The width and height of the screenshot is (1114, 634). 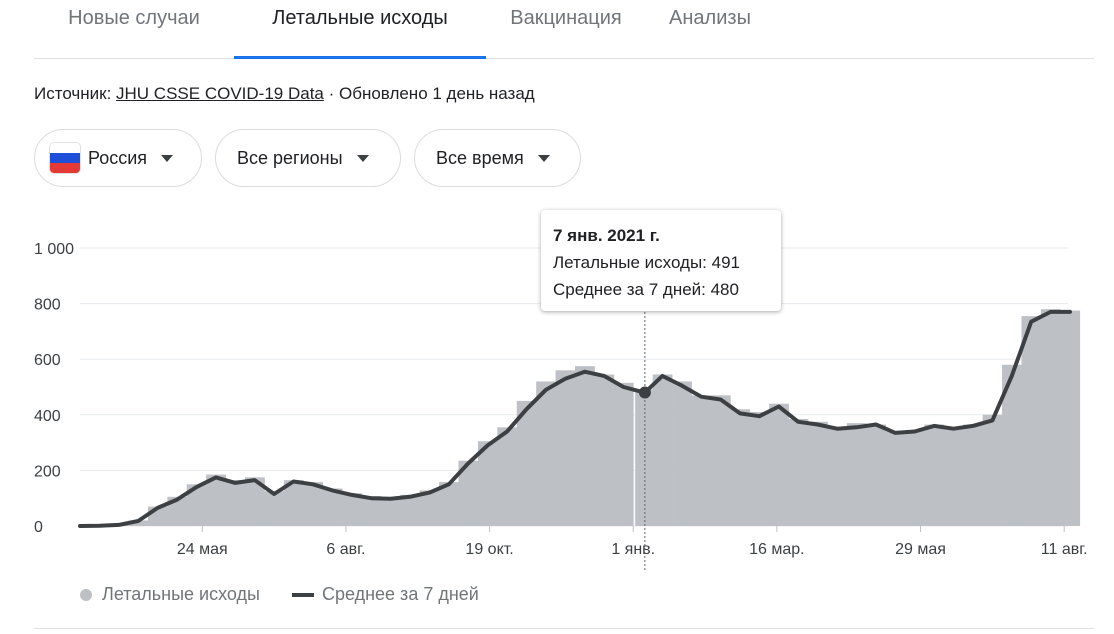 I want to click on y-tick-label: 200, so click(x=47, y=471).